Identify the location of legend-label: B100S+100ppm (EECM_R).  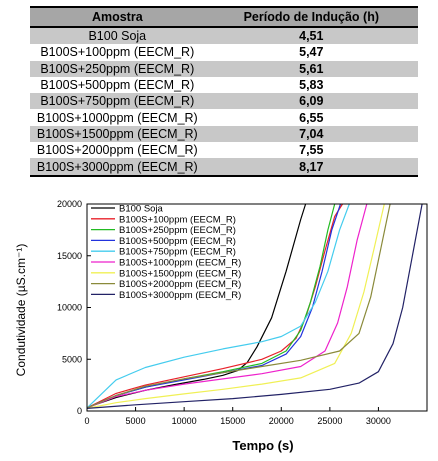
(177, 219).